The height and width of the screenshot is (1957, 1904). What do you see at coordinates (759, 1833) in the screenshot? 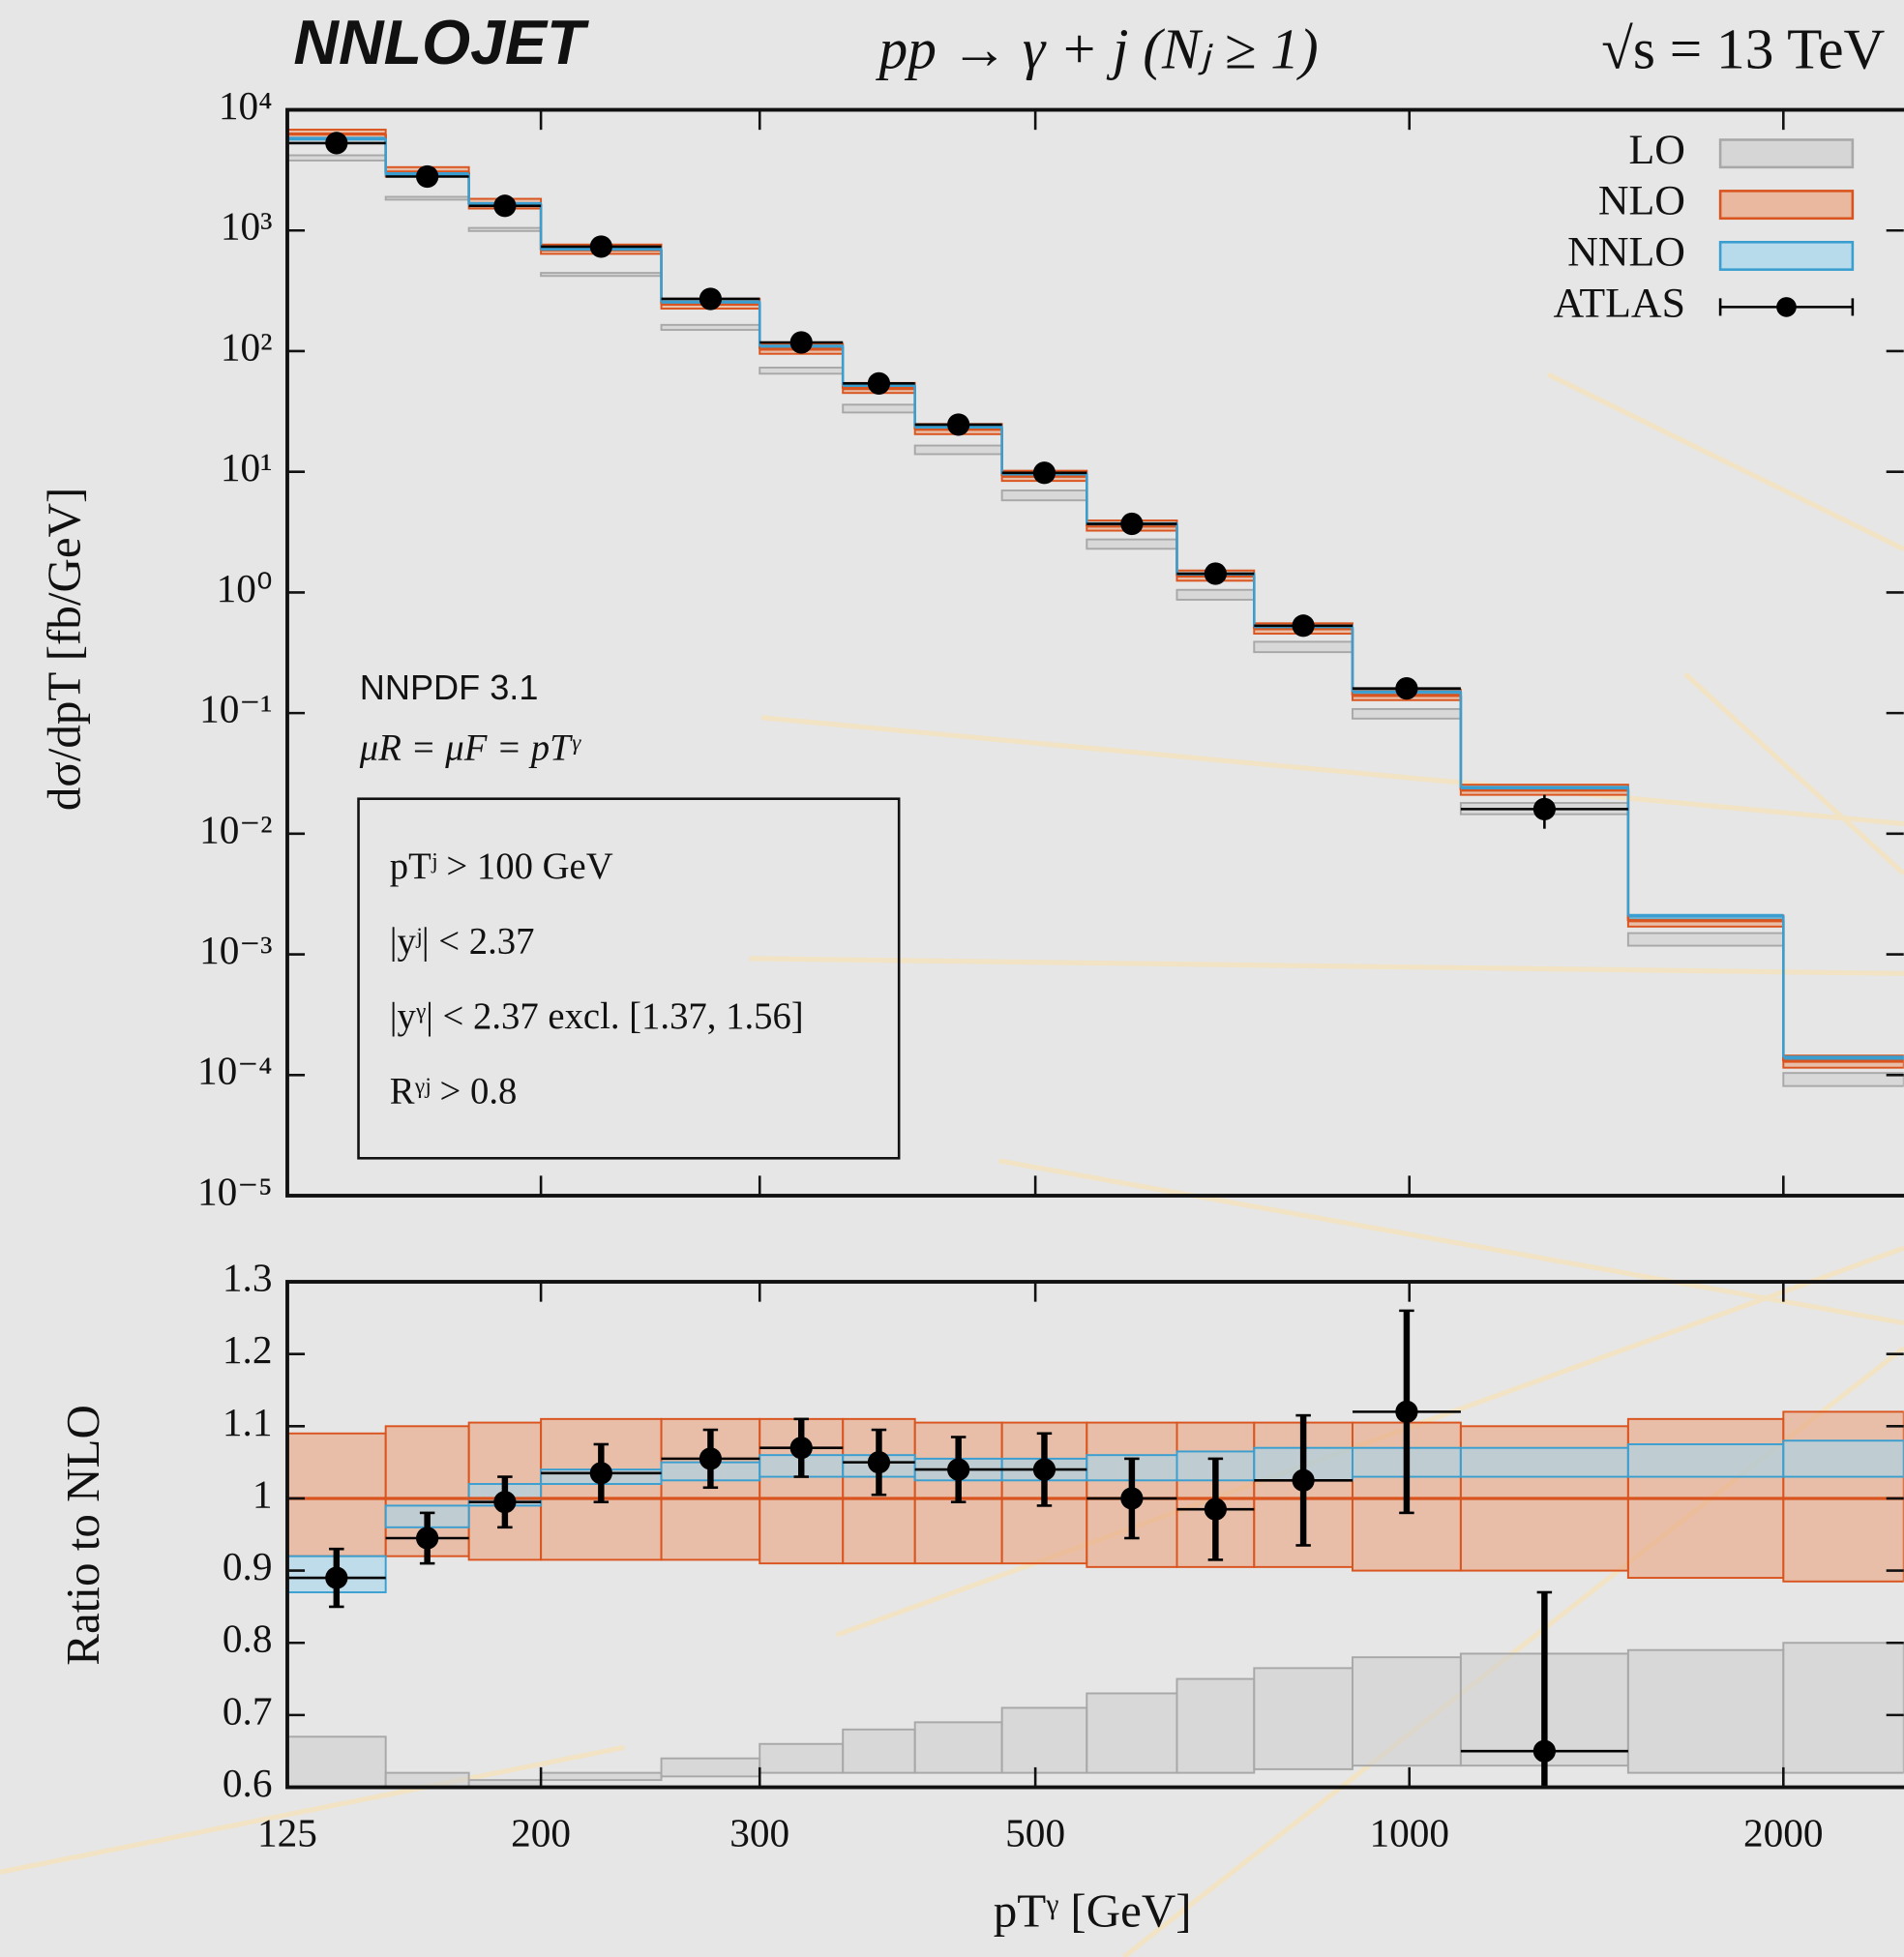
I see `x-tick-label: 300` at bounding box center [759, 1833].